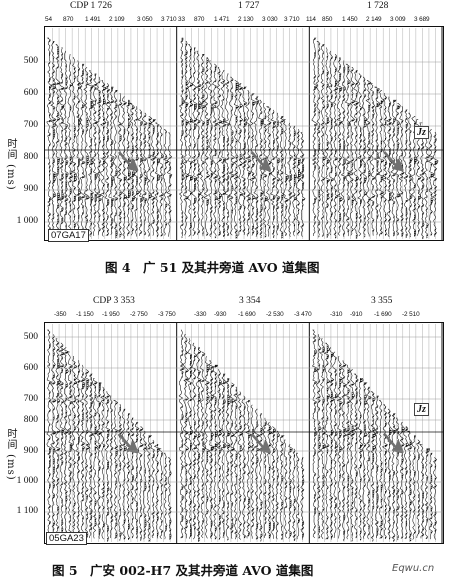 This screenshot has height=579, width=450. Describe the element at coordinates (27, 511) in the screenshot. I see `time-tick: 1 100` at that location.